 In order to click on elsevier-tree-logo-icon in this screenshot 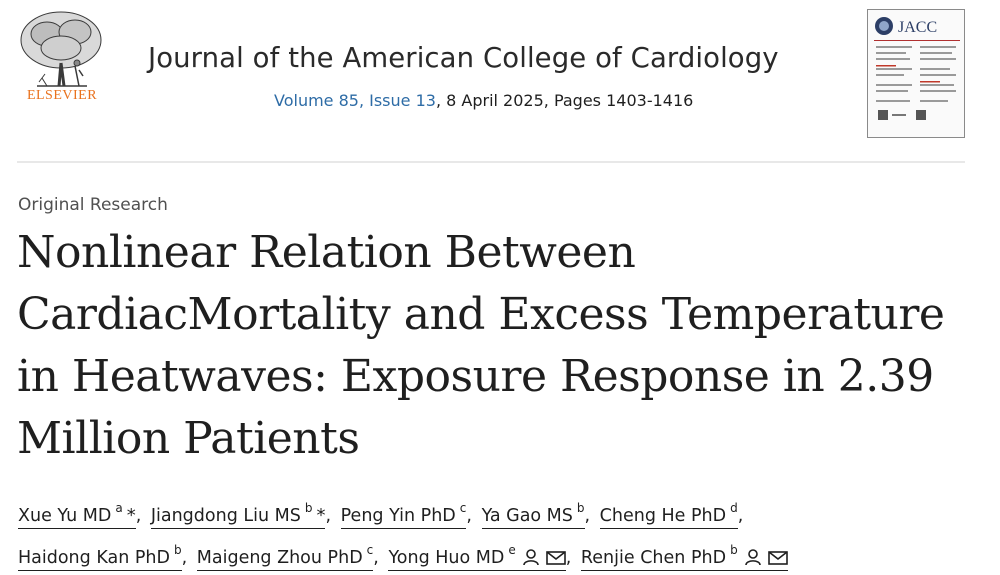, I will do `click(61, 58)`.